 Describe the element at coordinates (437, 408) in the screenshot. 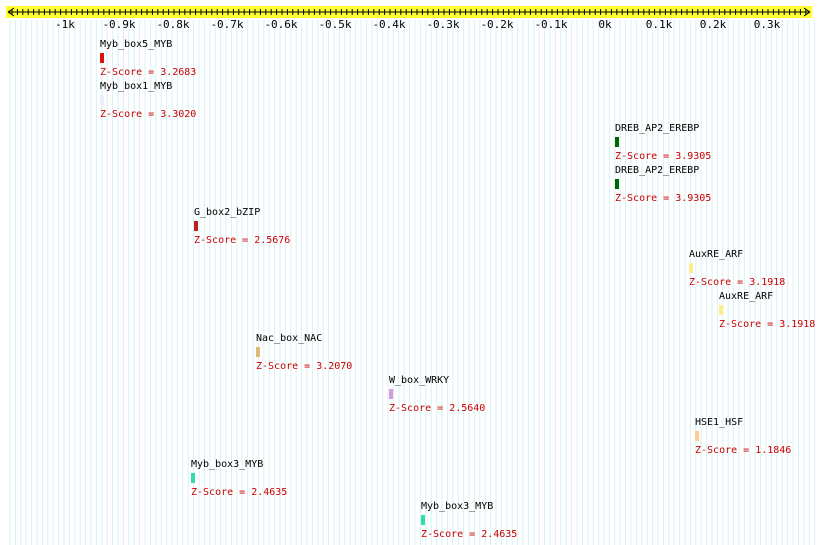

I see `site-z-score: Z-Score = 2.5640` at that location.